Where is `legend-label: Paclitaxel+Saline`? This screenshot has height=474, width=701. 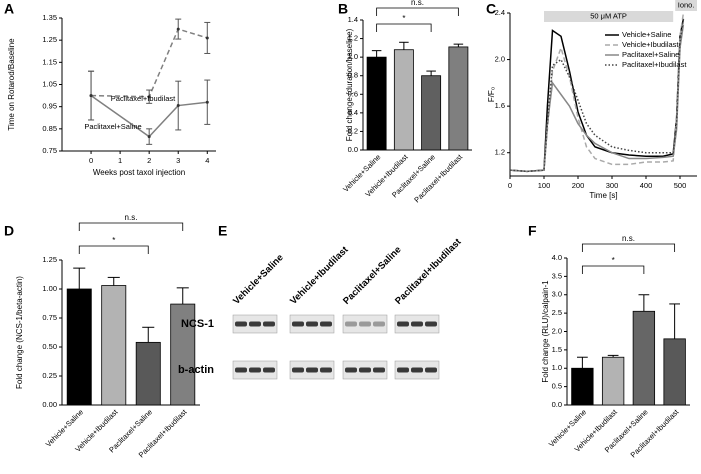
legend-label: Paclitaxel+Saline is located at coordinates (650, 54).